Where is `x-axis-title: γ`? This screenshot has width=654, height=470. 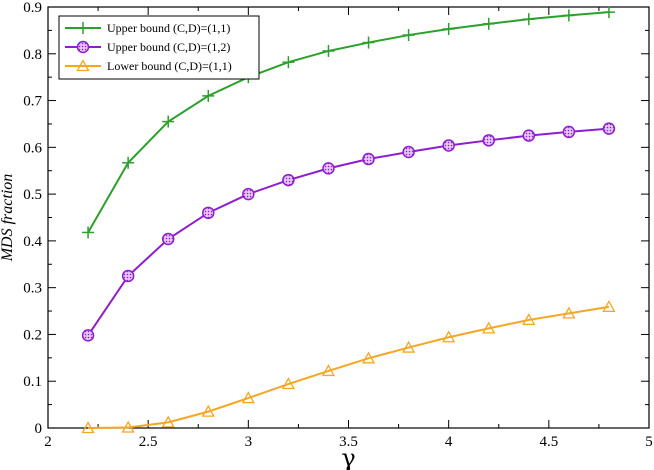
x-axis-title: γ is located at coordinates (348, 457).